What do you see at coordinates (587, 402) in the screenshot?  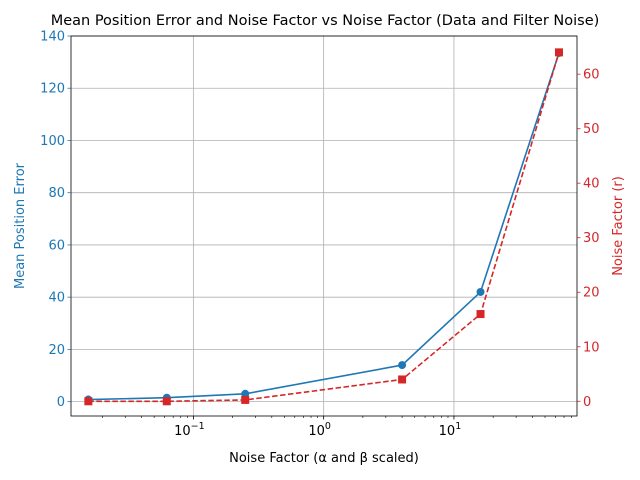 I see `y-right-tick-label: 0` at bounding box center [587, 402].